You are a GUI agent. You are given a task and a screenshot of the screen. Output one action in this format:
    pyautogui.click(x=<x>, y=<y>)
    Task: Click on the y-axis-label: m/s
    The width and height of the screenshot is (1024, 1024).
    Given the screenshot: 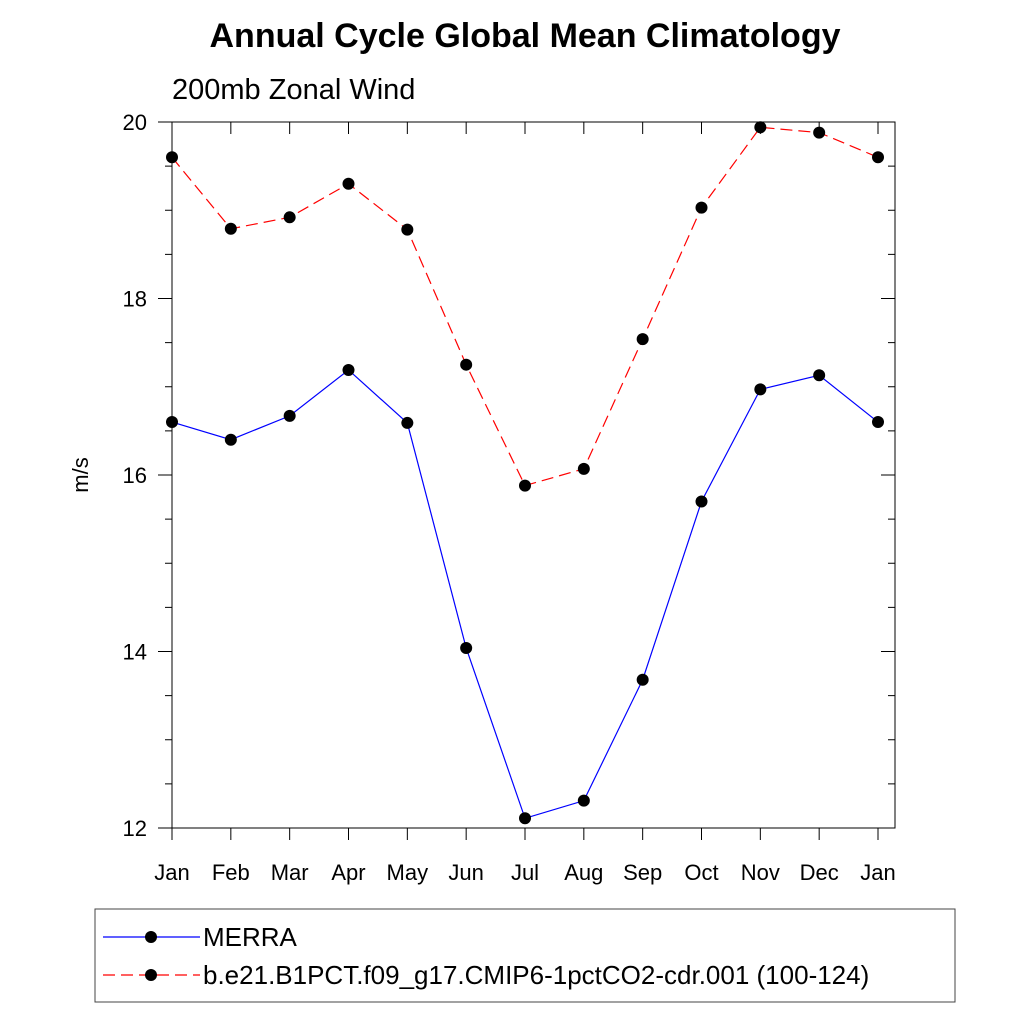 What is the action you would take?
    pyautogui.click(x=80, y=474)
    